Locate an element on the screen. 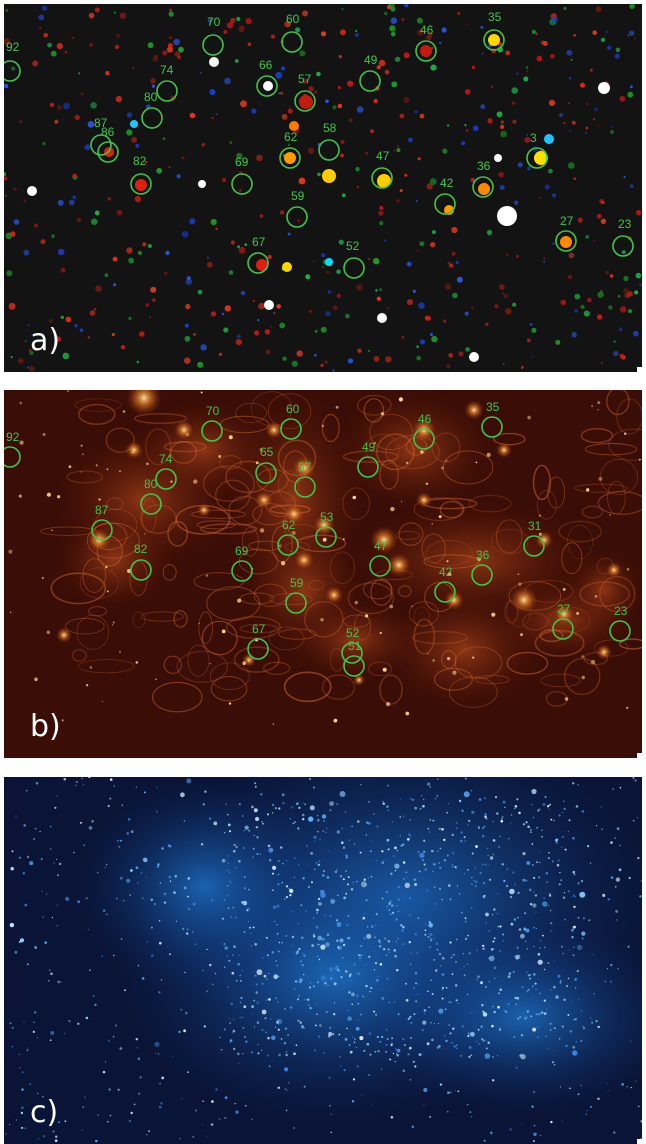 The width and height of the screenshot is (646, 1144). panel-a-marker-label-58: 58 is located at coordinates (330, 128).